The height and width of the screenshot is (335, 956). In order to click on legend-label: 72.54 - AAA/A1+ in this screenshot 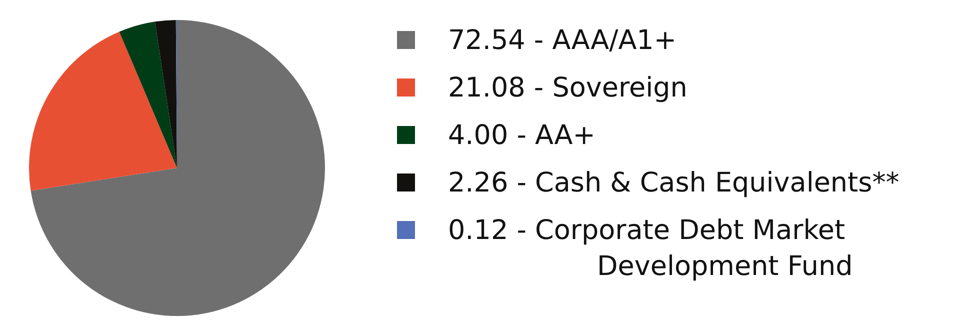, I will do `click(562, 40)`.